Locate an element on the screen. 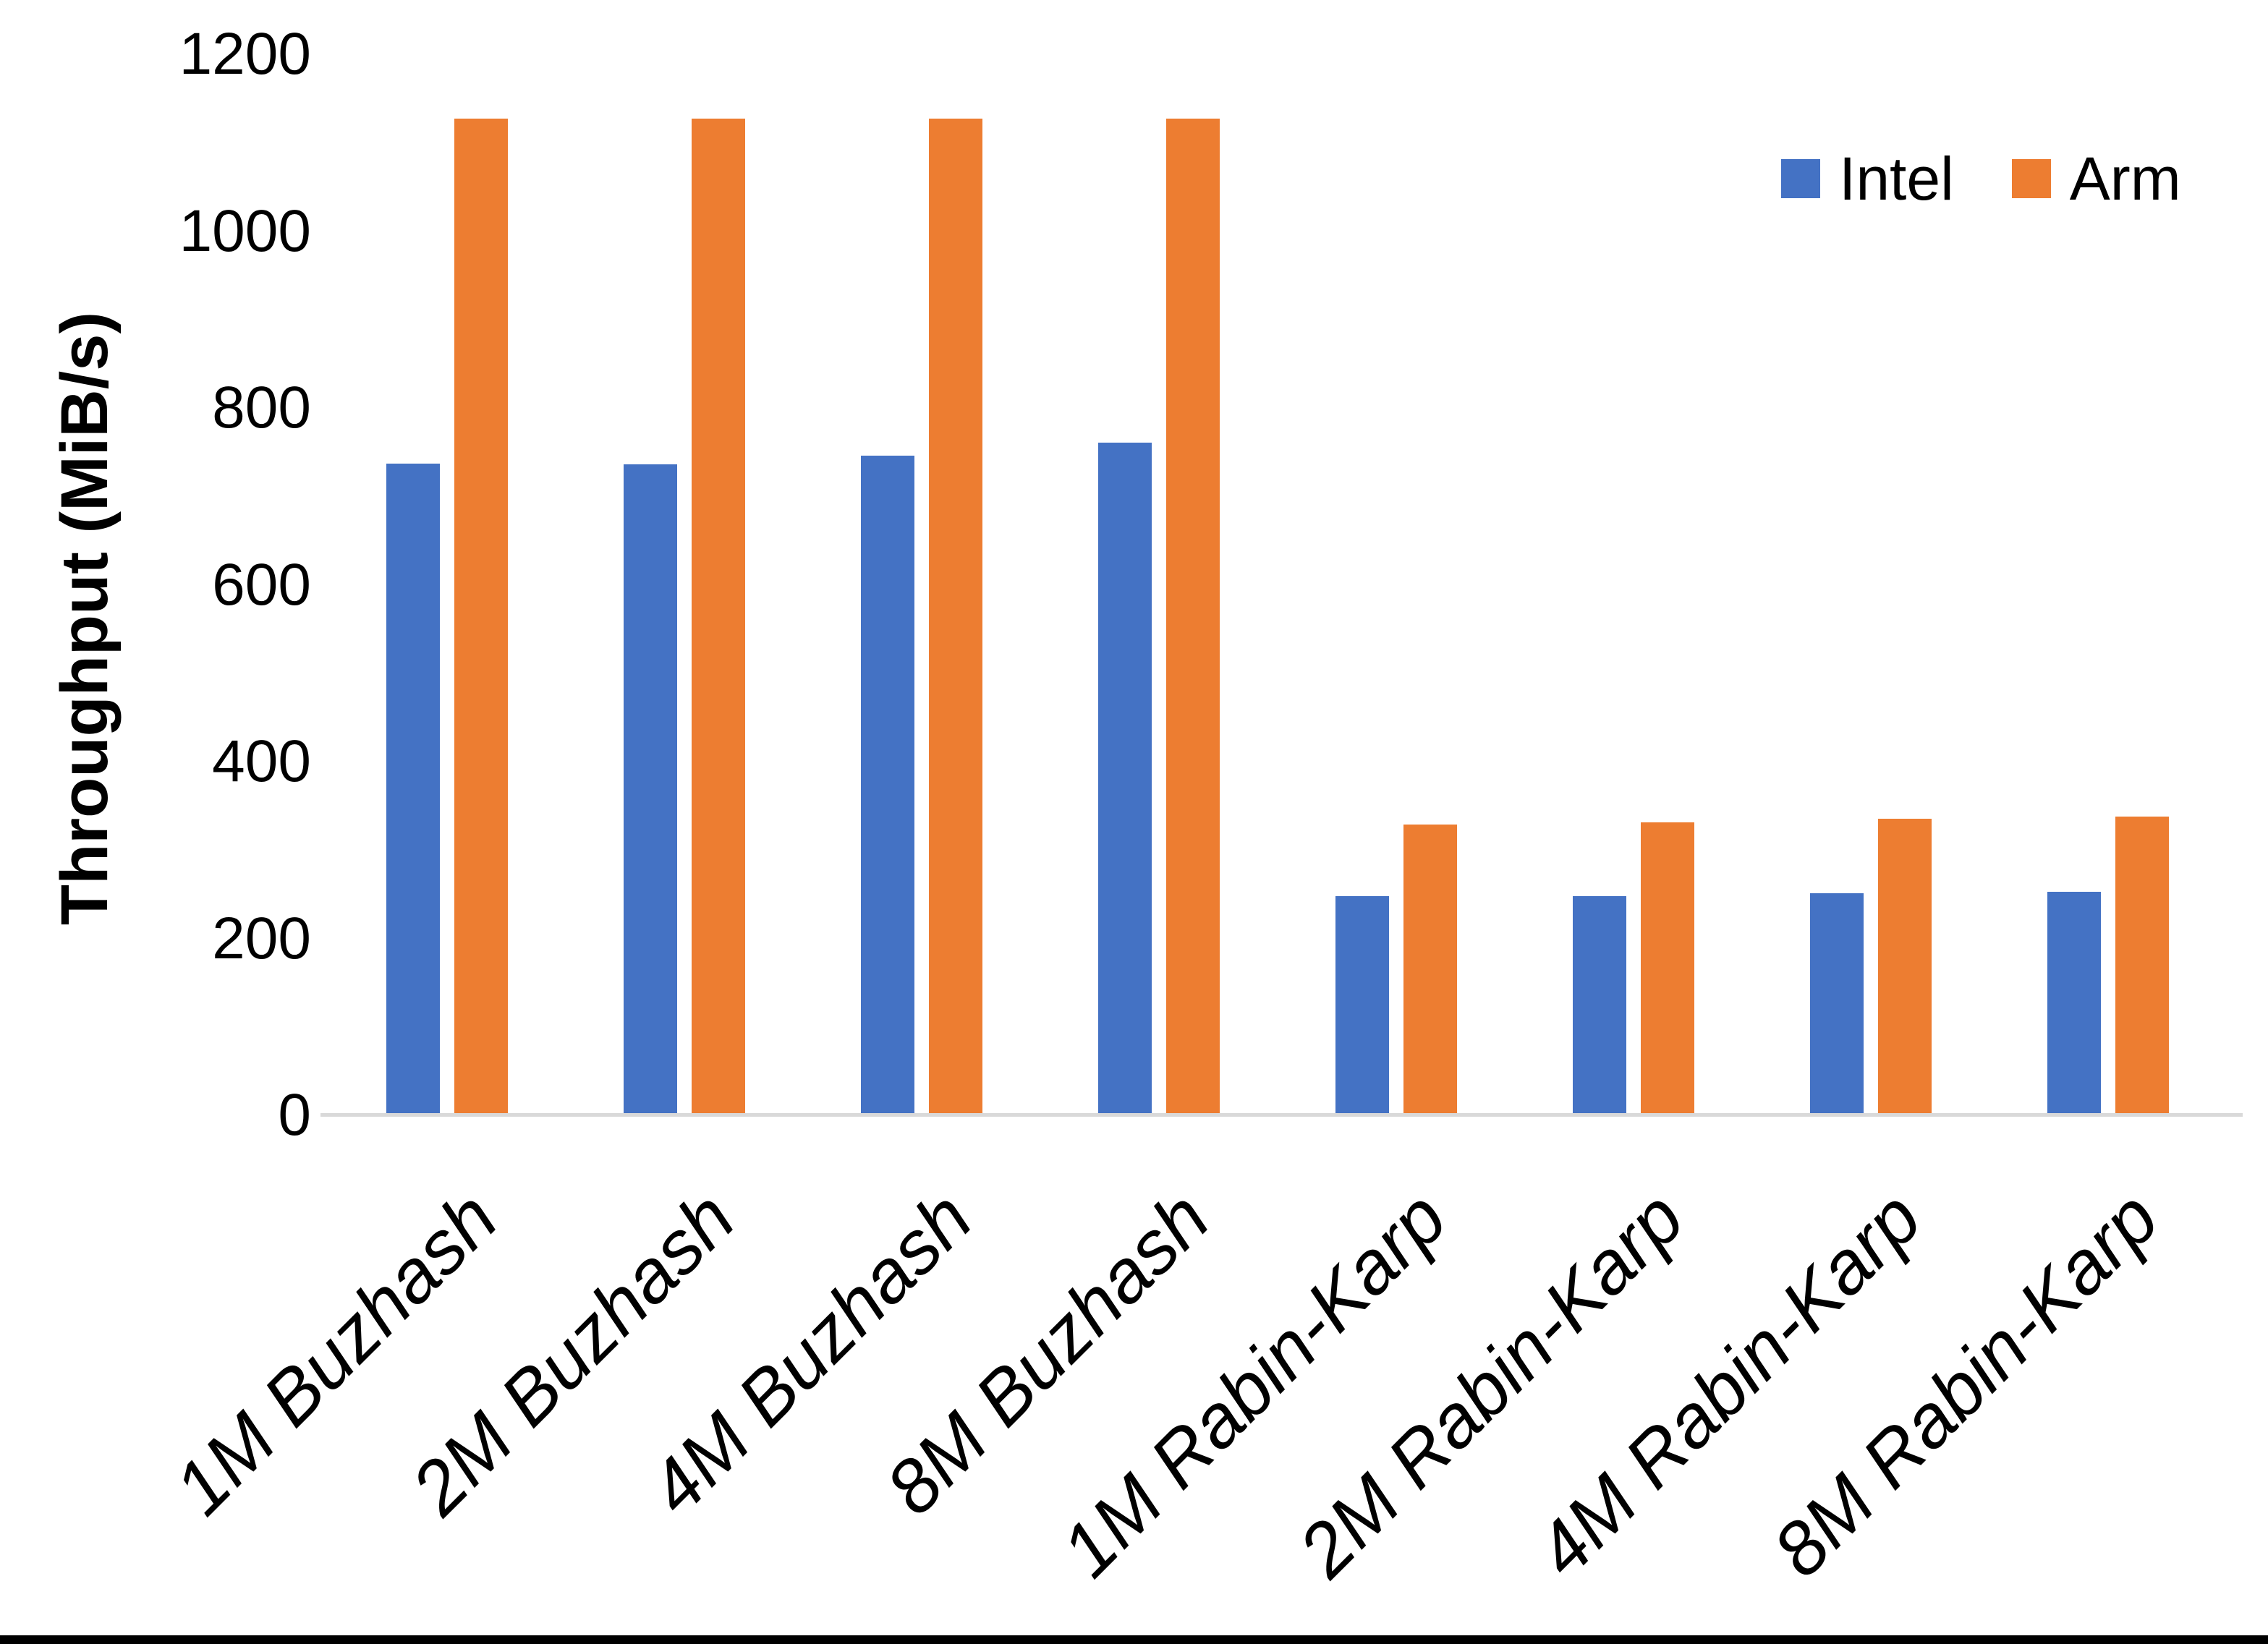 The height and width of the screenshot is (1644, 2268). y-axis-tick-label: 400 is located at coordinates (261, 761).